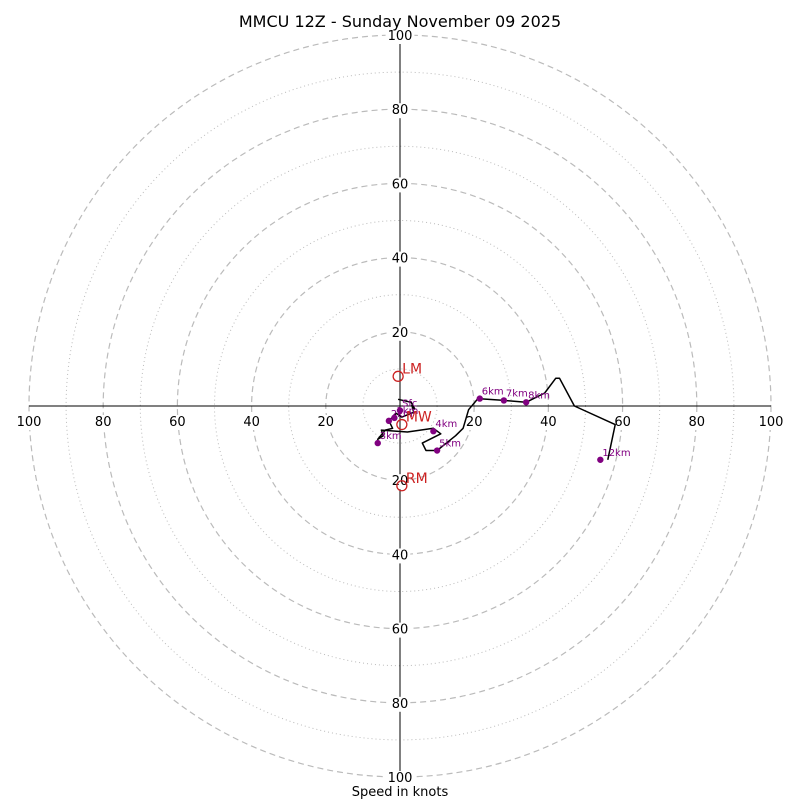 This screenshot has width=800, height=800. I want to click on tick-left-20: 20, so click(326, 422).